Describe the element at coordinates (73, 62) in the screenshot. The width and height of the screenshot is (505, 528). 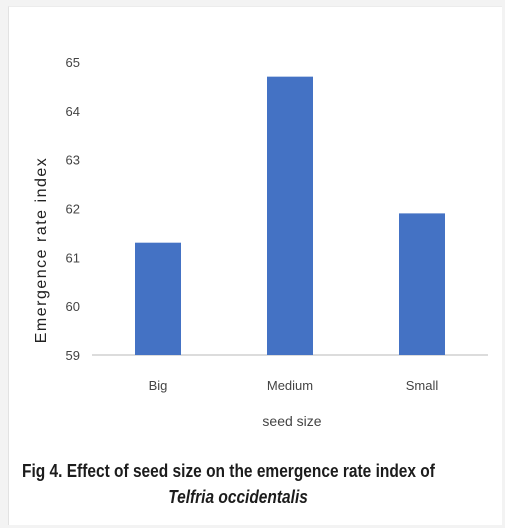
I see `y-tick-label: 65` at that location.